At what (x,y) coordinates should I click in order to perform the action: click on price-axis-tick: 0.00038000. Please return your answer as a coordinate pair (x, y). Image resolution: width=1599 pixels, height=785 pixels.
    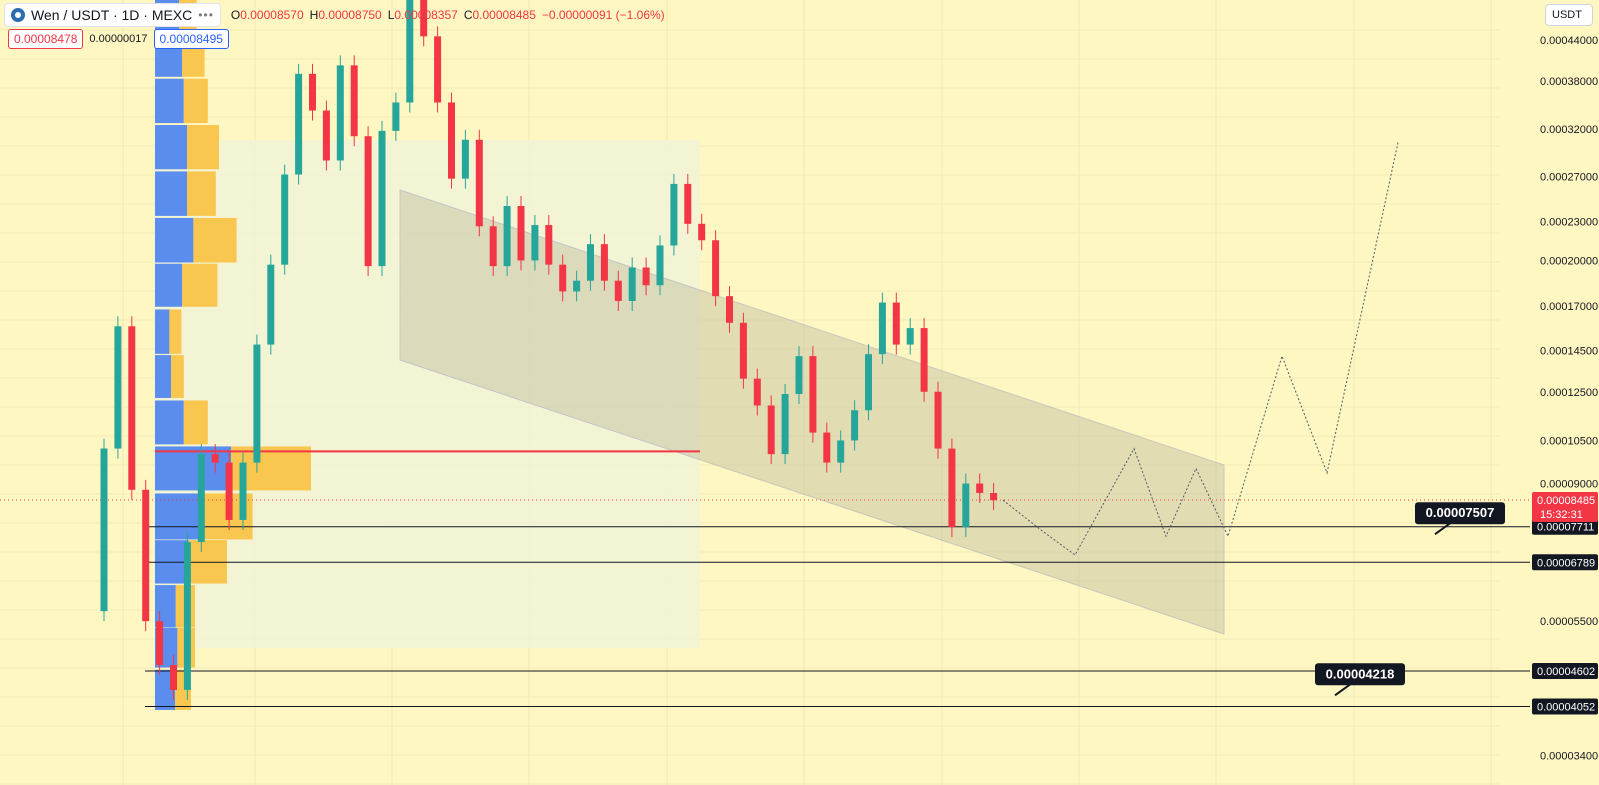
    Looking at the image, I should click on (1569, 82).